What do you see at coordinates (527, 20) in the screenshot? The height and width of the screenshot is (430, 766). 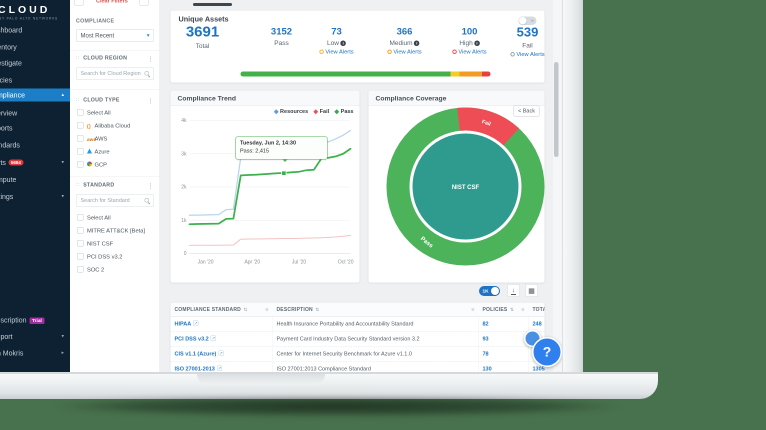 I see `percent-toggle: %` at bounding box center [527, 20].